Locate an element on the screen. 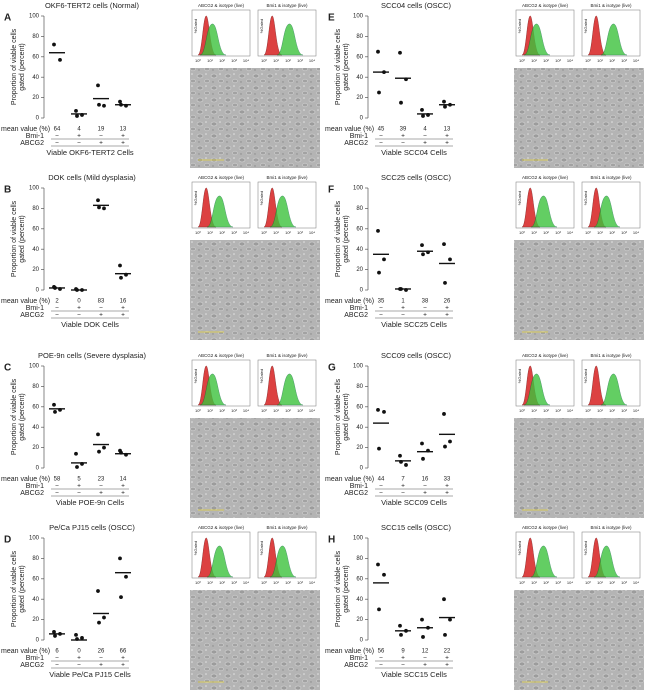 The height and width of the screenshot is (695, 647). mean-value: 13 is located at coordinates (447, 130).